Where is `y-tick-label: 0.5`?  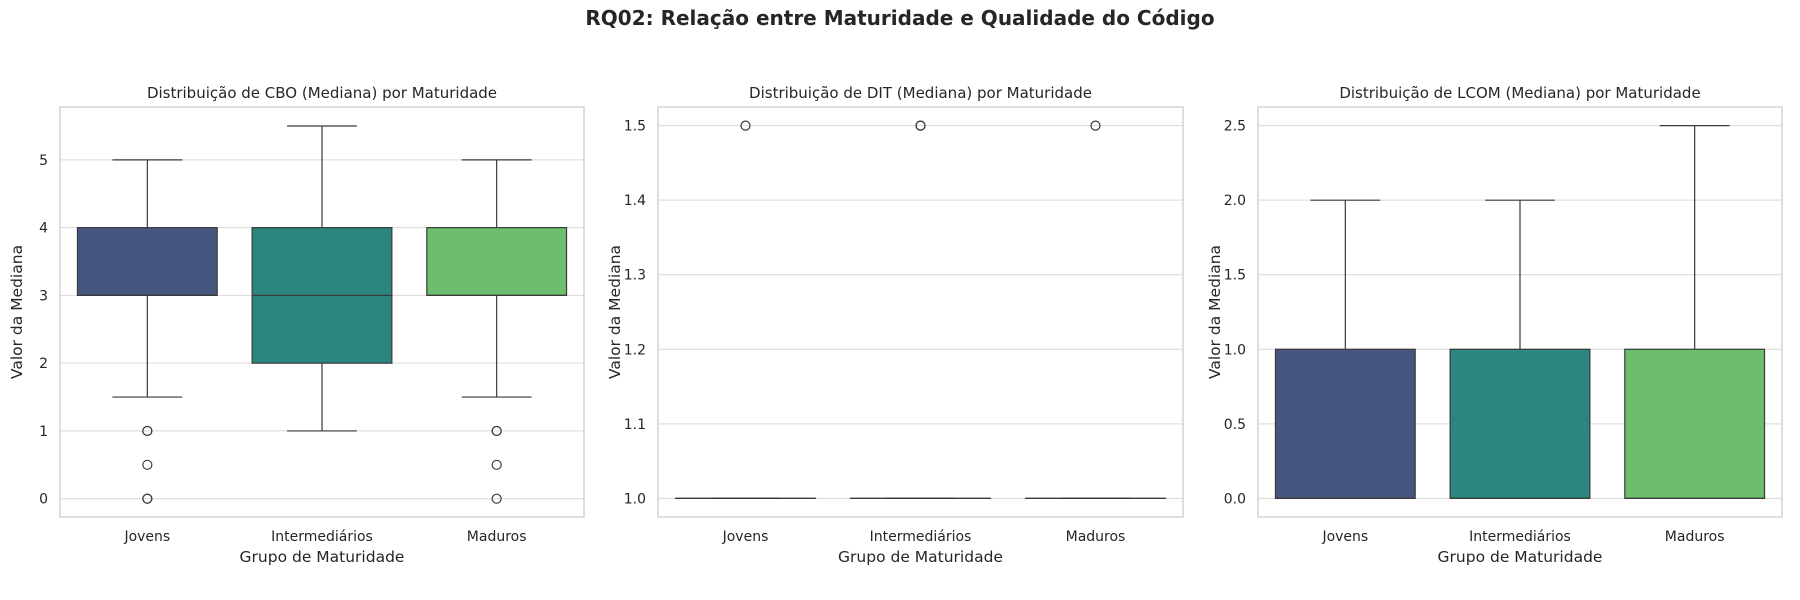 y-tick-label: 0.5 is located at coordinates (1235, 425).